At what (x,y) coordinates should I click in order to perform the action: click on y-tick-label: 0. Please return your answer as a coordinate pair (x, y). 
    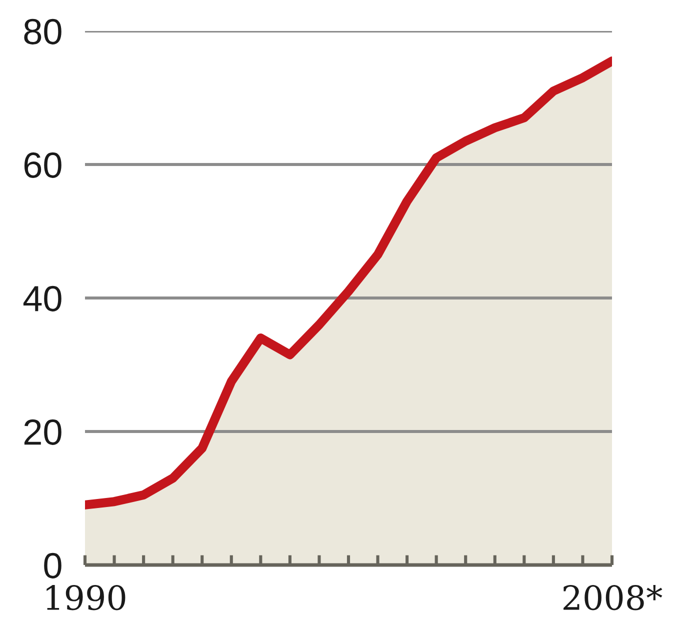
    Looking at the image, I should click on (53, 565).